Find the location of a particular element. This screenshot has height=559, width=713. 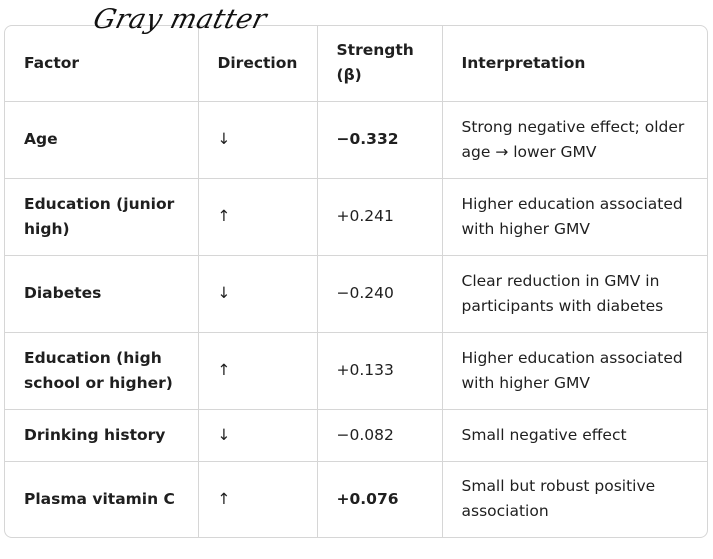

factor-cell: Education (high school or higher) is located at coordinates (102, 371).